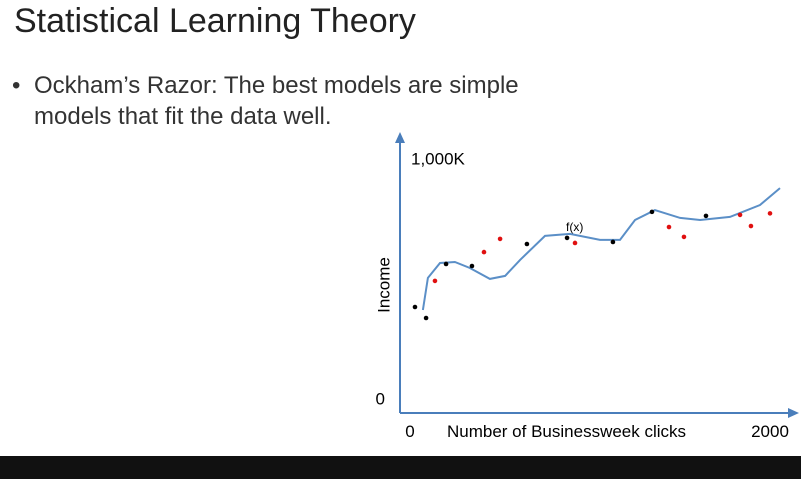 The height and width of the screenshot is (479, 801). I want to click on video-bar, so click(400, 467).